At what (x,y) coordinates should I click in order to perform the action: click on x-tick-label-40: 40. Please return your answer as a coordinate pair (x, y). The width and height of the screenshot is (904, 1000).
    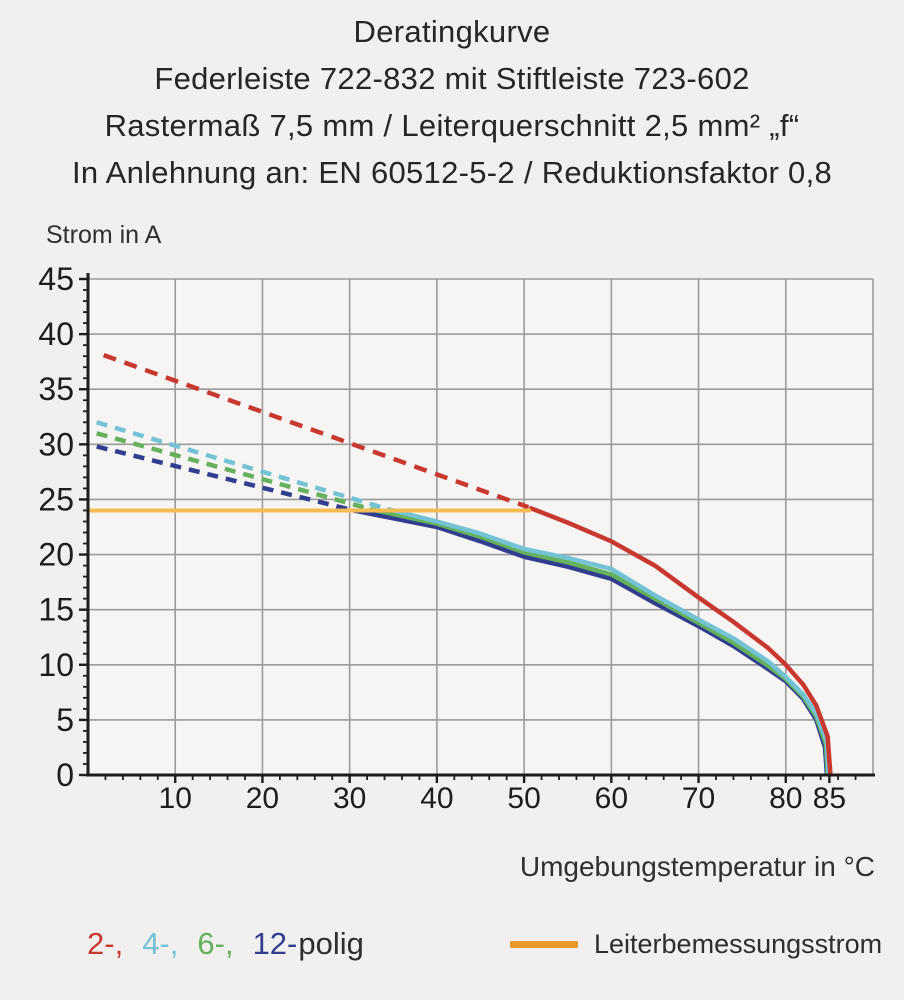
    Looking at the image, I should click on (436, 798).